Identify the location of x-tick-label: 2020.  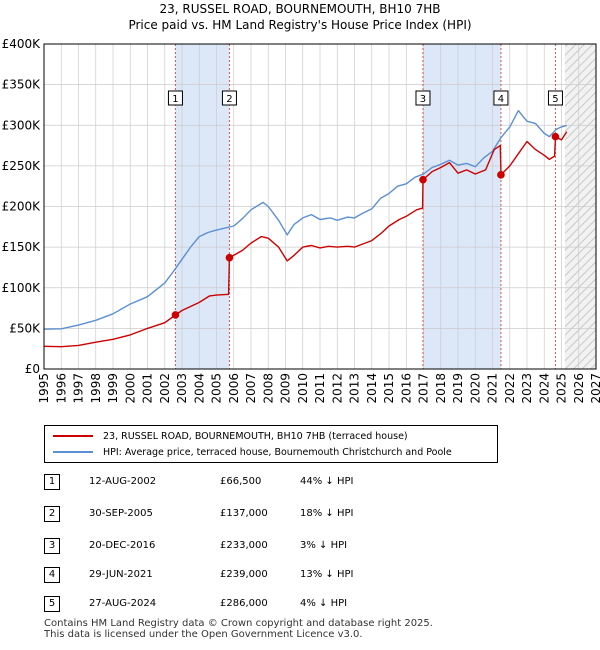
(475, 388).